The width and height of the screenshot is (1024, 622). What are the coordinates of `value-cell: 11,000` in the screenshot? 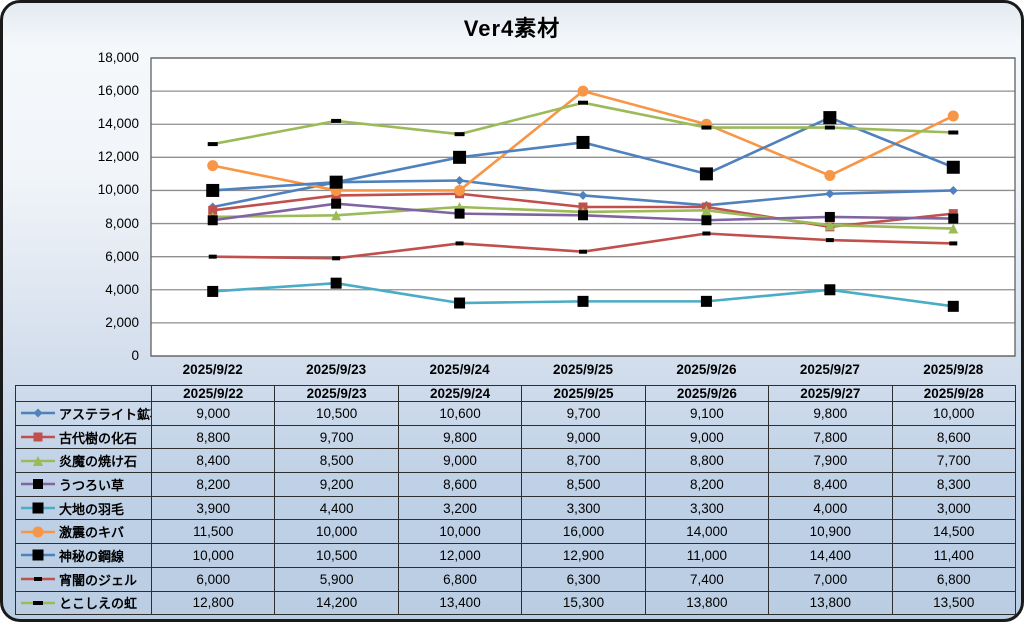 It's located at (707, 555).